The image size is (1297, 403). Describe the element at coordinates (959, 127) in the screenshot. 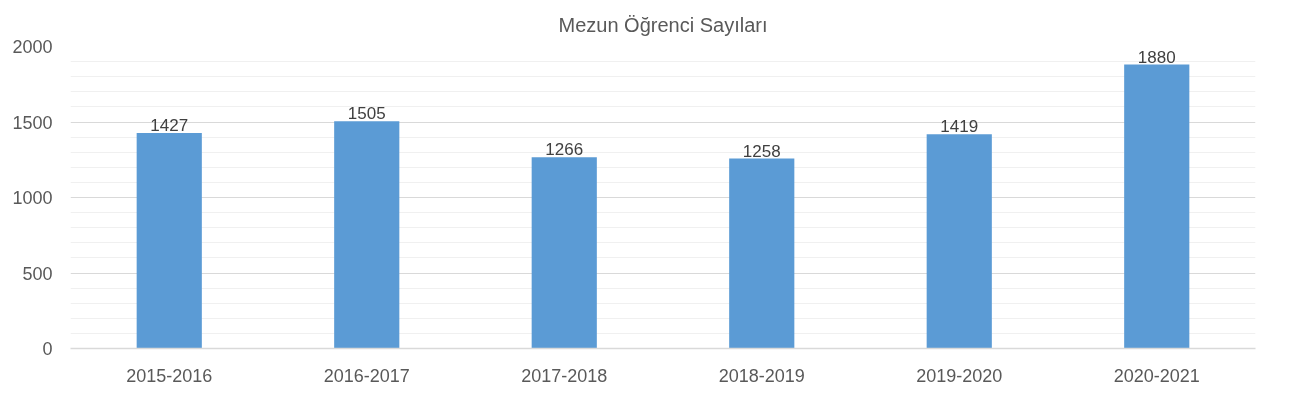

I see `data-label: 1419` at that location.